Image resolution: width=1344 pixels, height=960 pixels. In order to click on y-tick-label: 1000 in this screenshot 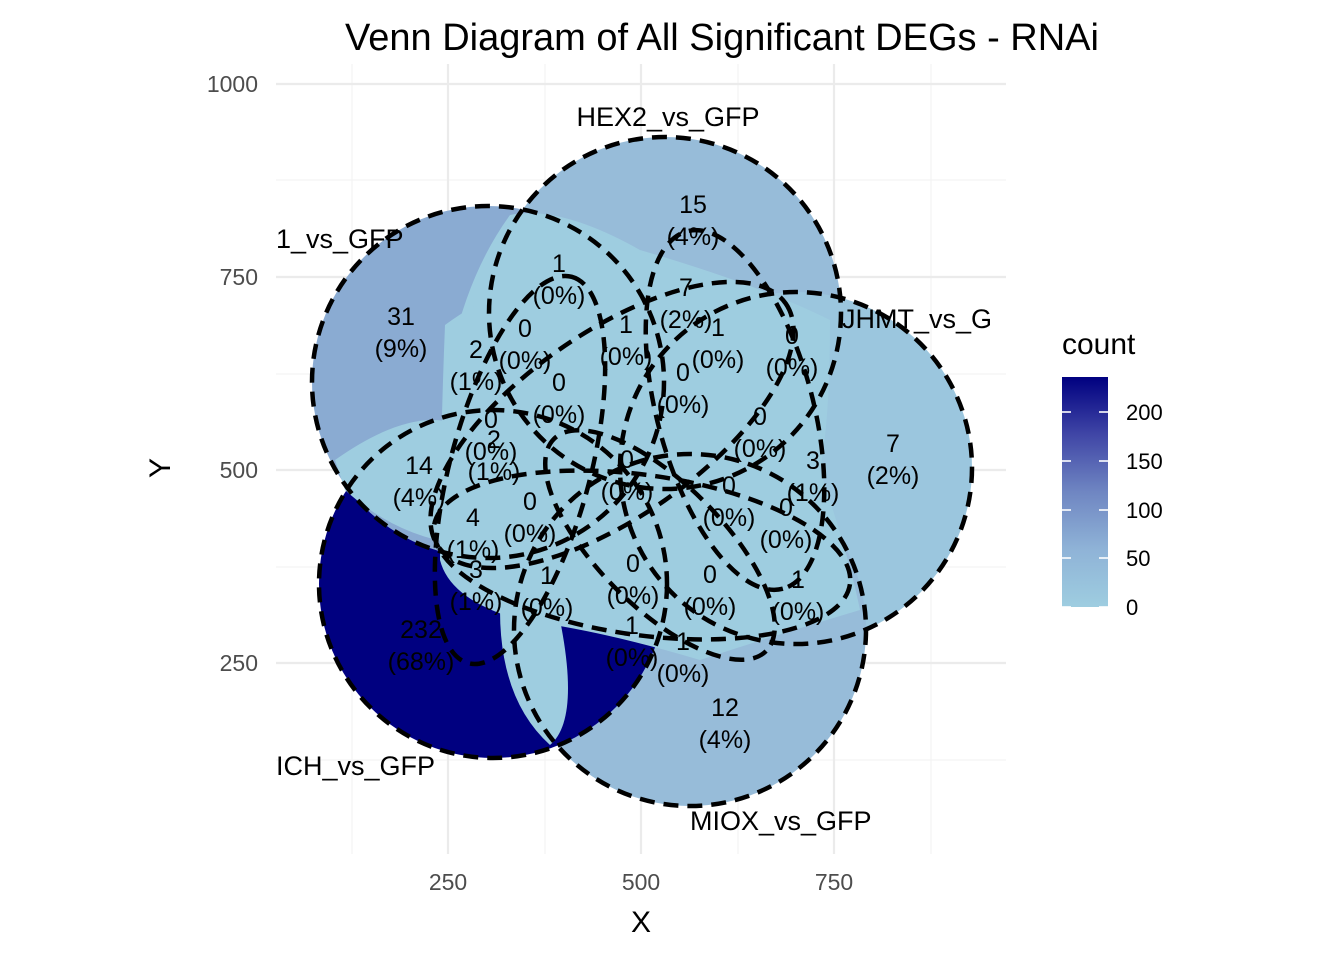, I will do `click(232, 84)`.